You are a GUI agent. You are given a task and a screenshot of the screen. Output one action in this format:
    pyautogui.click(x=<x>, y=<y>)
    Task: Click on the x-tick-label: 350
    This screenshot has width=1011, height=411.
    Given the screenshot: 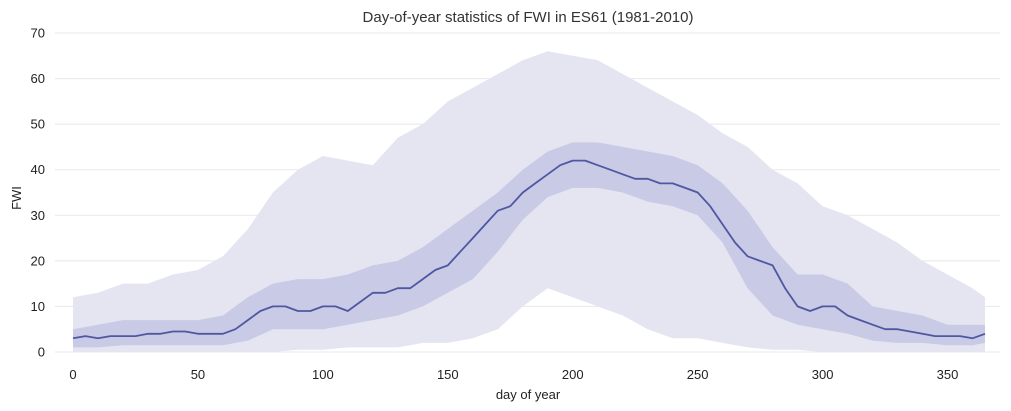 What is the action you would take?
    pyautogui.click(x=948, y=374)
    